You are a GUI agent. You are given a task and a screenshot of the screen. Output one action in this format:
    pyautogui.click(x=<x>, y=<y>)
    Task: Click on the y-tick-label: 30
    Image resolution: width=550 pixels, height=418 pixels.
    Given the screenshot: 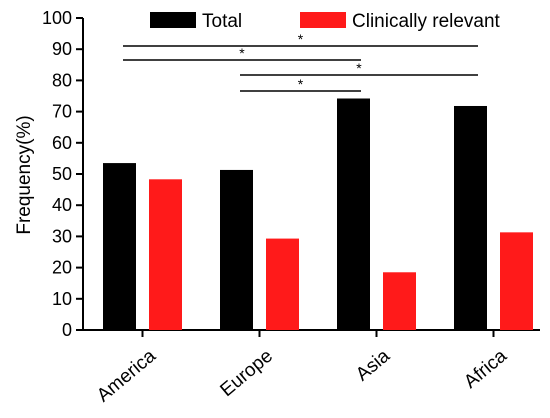 What is the action you would take?
    pyautogui.click(x=62, y=236)
    